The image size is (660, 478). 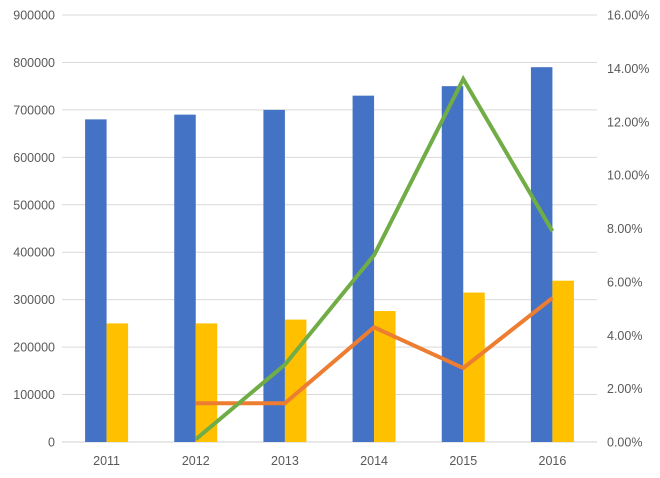 What do you see at coordinates (34, 300) in the screenshot?
I see `left-y-tick-label: 300000` at bounding box center [34, 300].